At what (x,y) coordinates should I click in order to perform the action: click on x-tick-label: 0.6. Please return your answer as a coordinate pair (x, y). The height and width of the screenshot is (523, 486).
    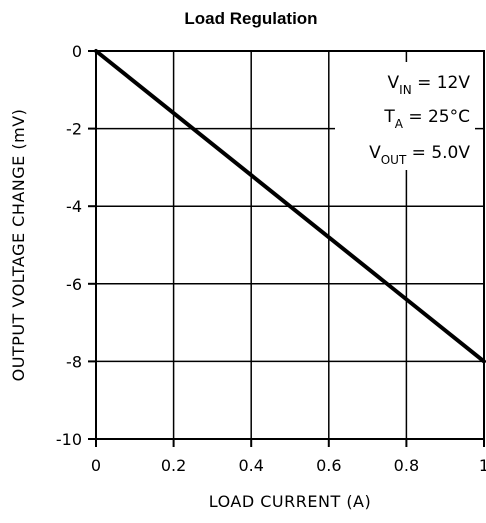
    Looking at the image, I should click on (328, 465).